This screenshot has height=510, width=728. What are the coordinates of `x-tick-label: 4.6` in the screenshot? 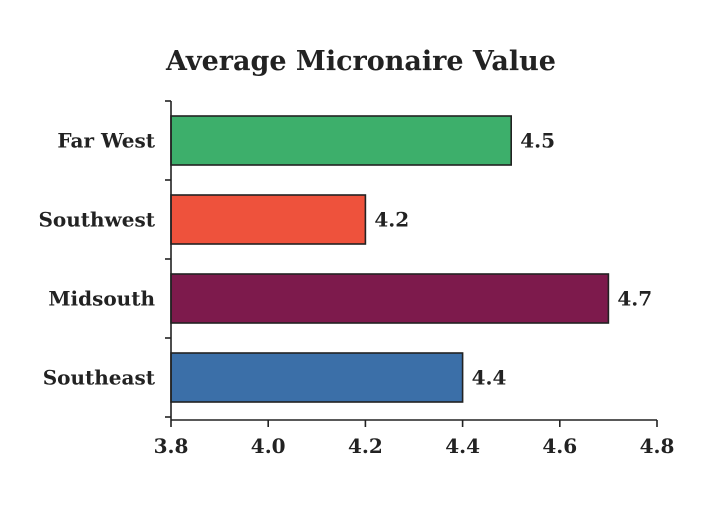 It's located at (559, 446).